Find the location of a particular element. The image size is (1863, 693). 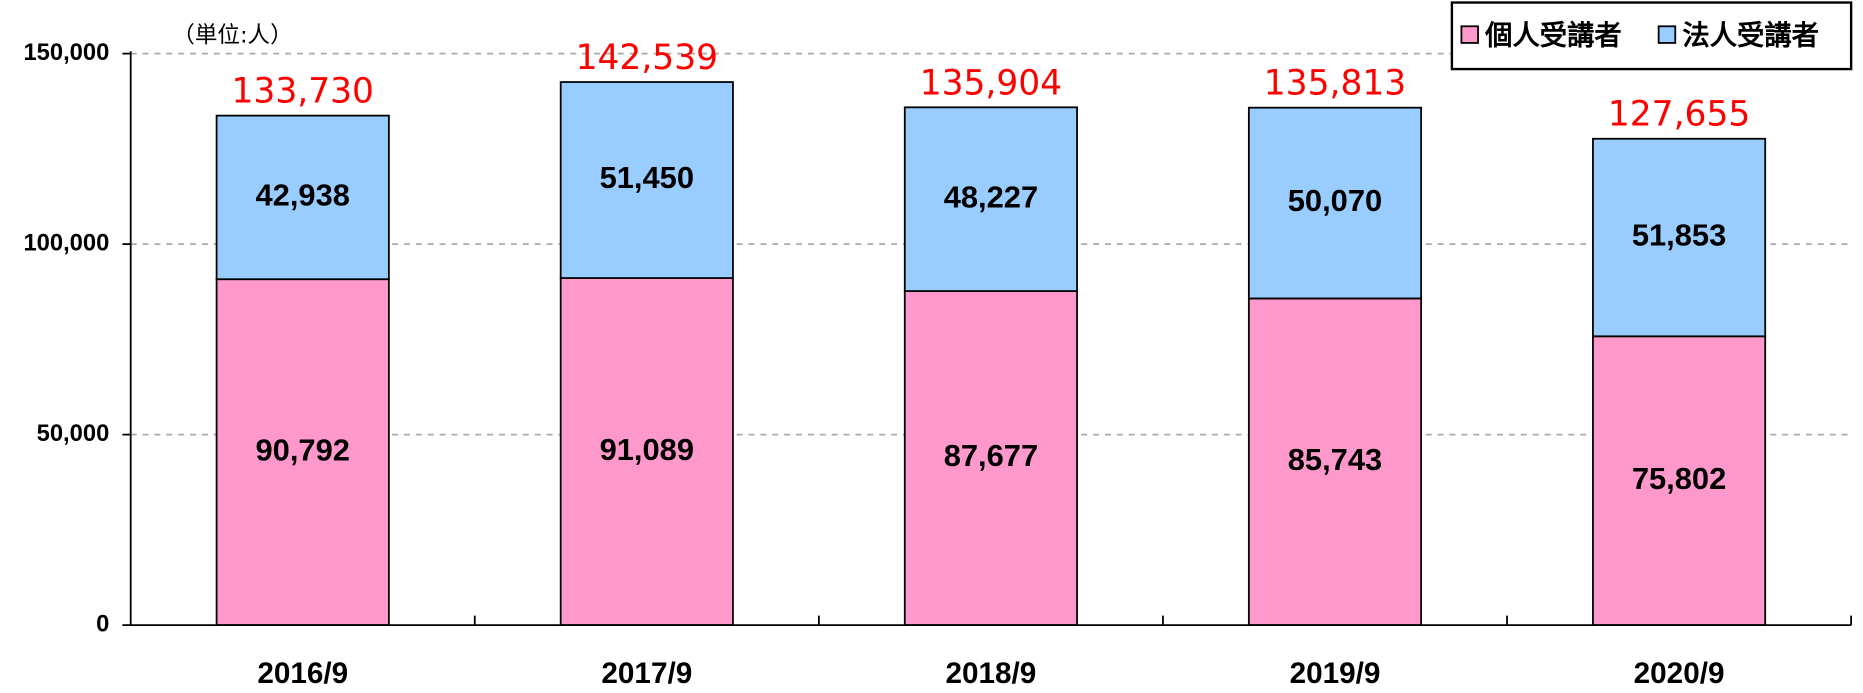

value-label: 48,227 is located at coordinates (991, 196).